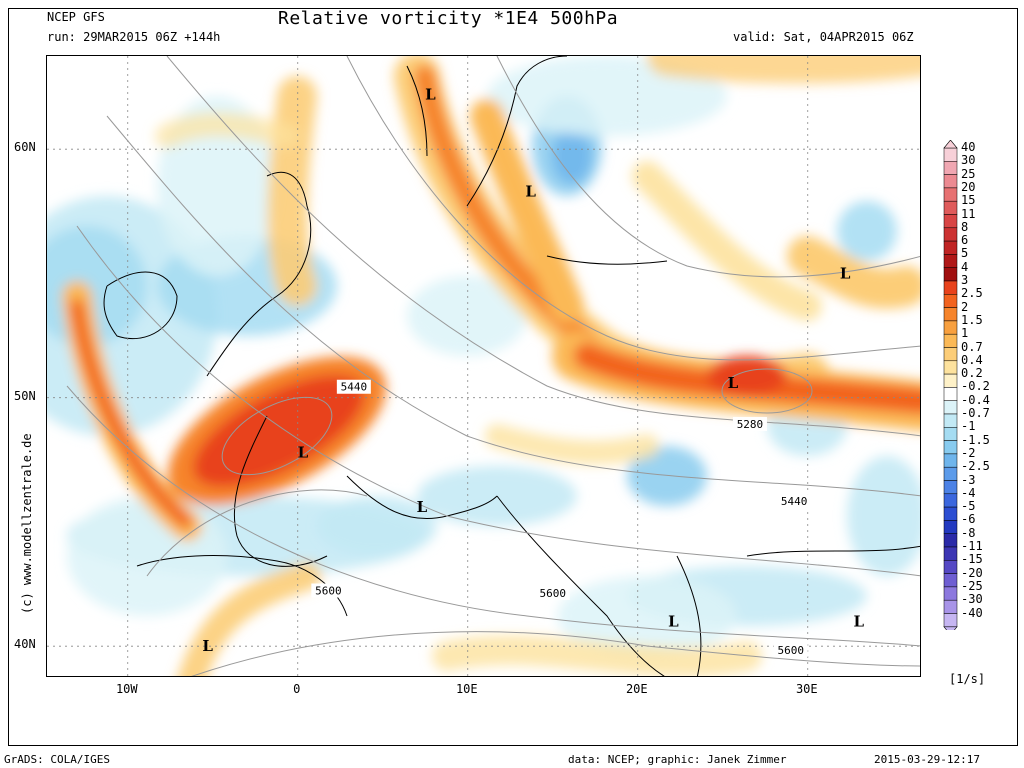  I want to click on longitude-label: 10W, so click(126, 689).